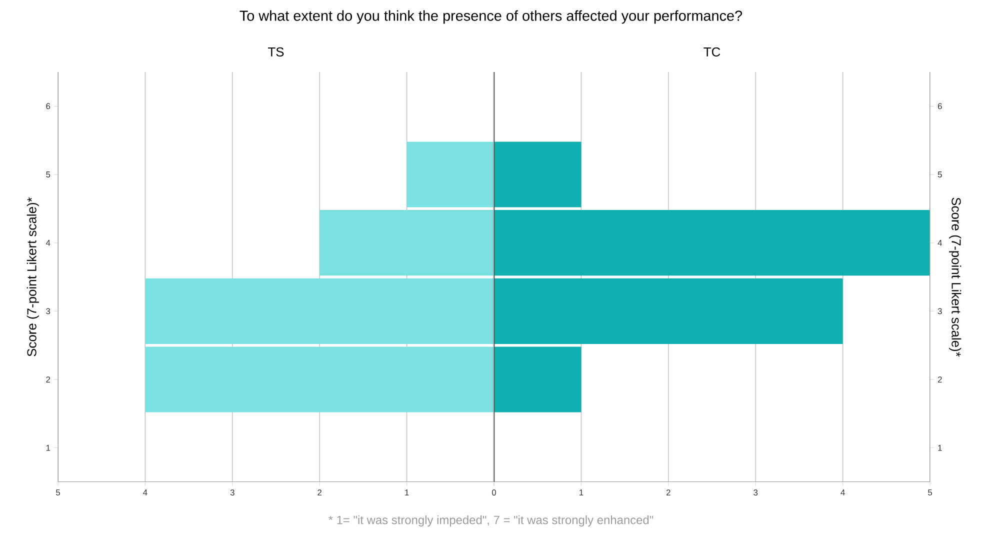 The image size is (982, 535). Describe the element at coordinates (491, 17) in the screenshot. I see `chart-title: To what extent do you think the presence of others affected your performance?` at that location.